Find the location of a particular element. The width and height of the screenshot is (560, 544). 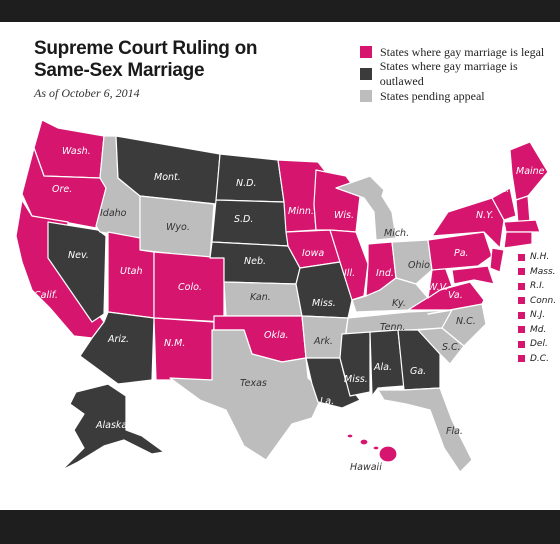

label-co: Colo. is located at coordinates (190, 287).